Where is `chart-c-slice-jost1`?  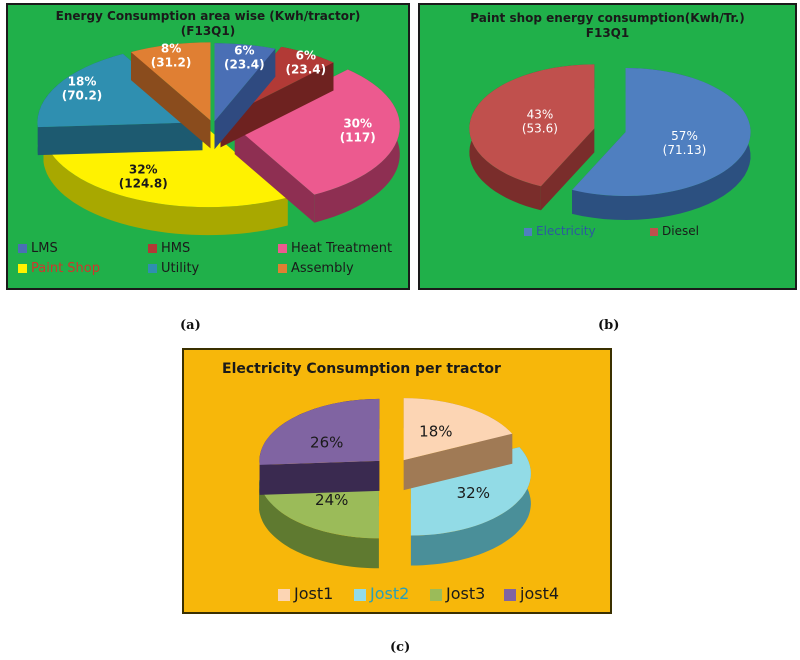
chart-c-slice-jost1 is located at coordinates (458, 444).